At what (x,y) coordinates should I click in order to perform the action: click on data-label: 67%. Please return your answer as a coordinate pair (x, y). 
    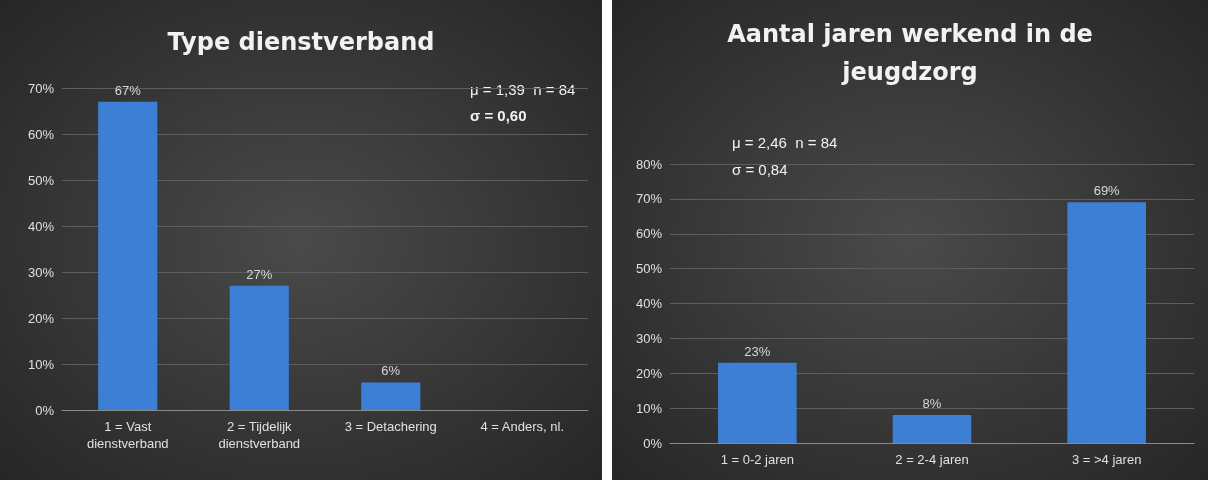
    Looking at the image, I should click on (128, 90).